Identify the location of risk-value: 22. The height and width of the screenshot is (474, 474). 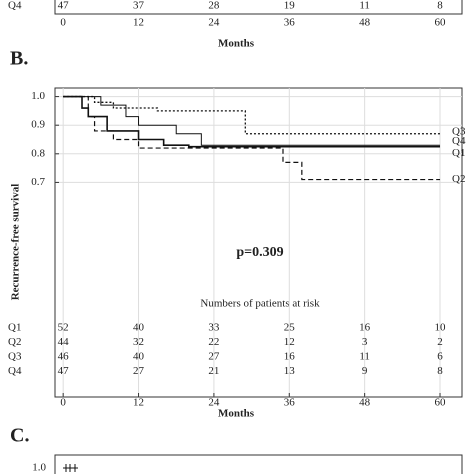
(213, 342).